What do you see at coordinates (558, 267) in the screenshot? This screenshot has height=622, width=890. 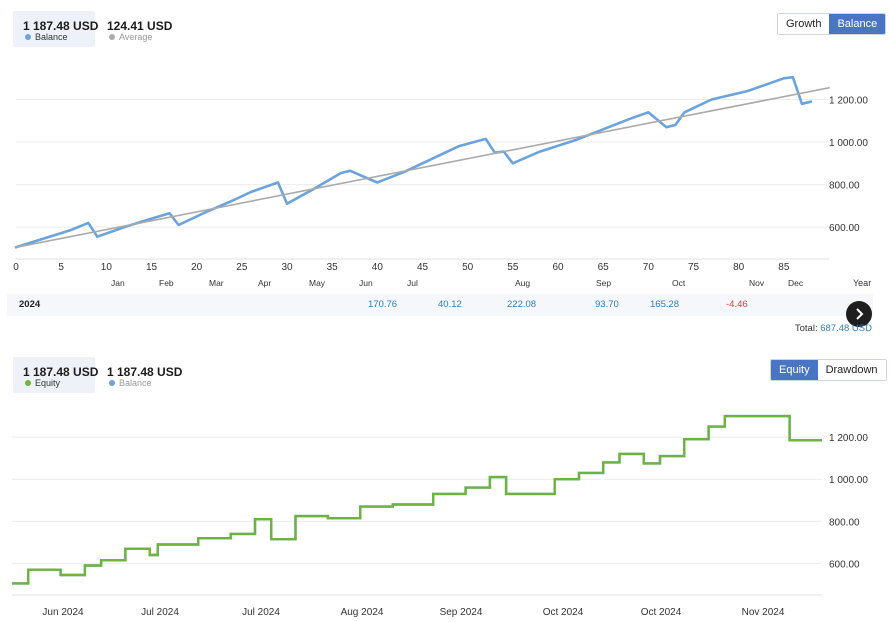 I see `x-tick-label: 60` at bounding box center [558, 267].